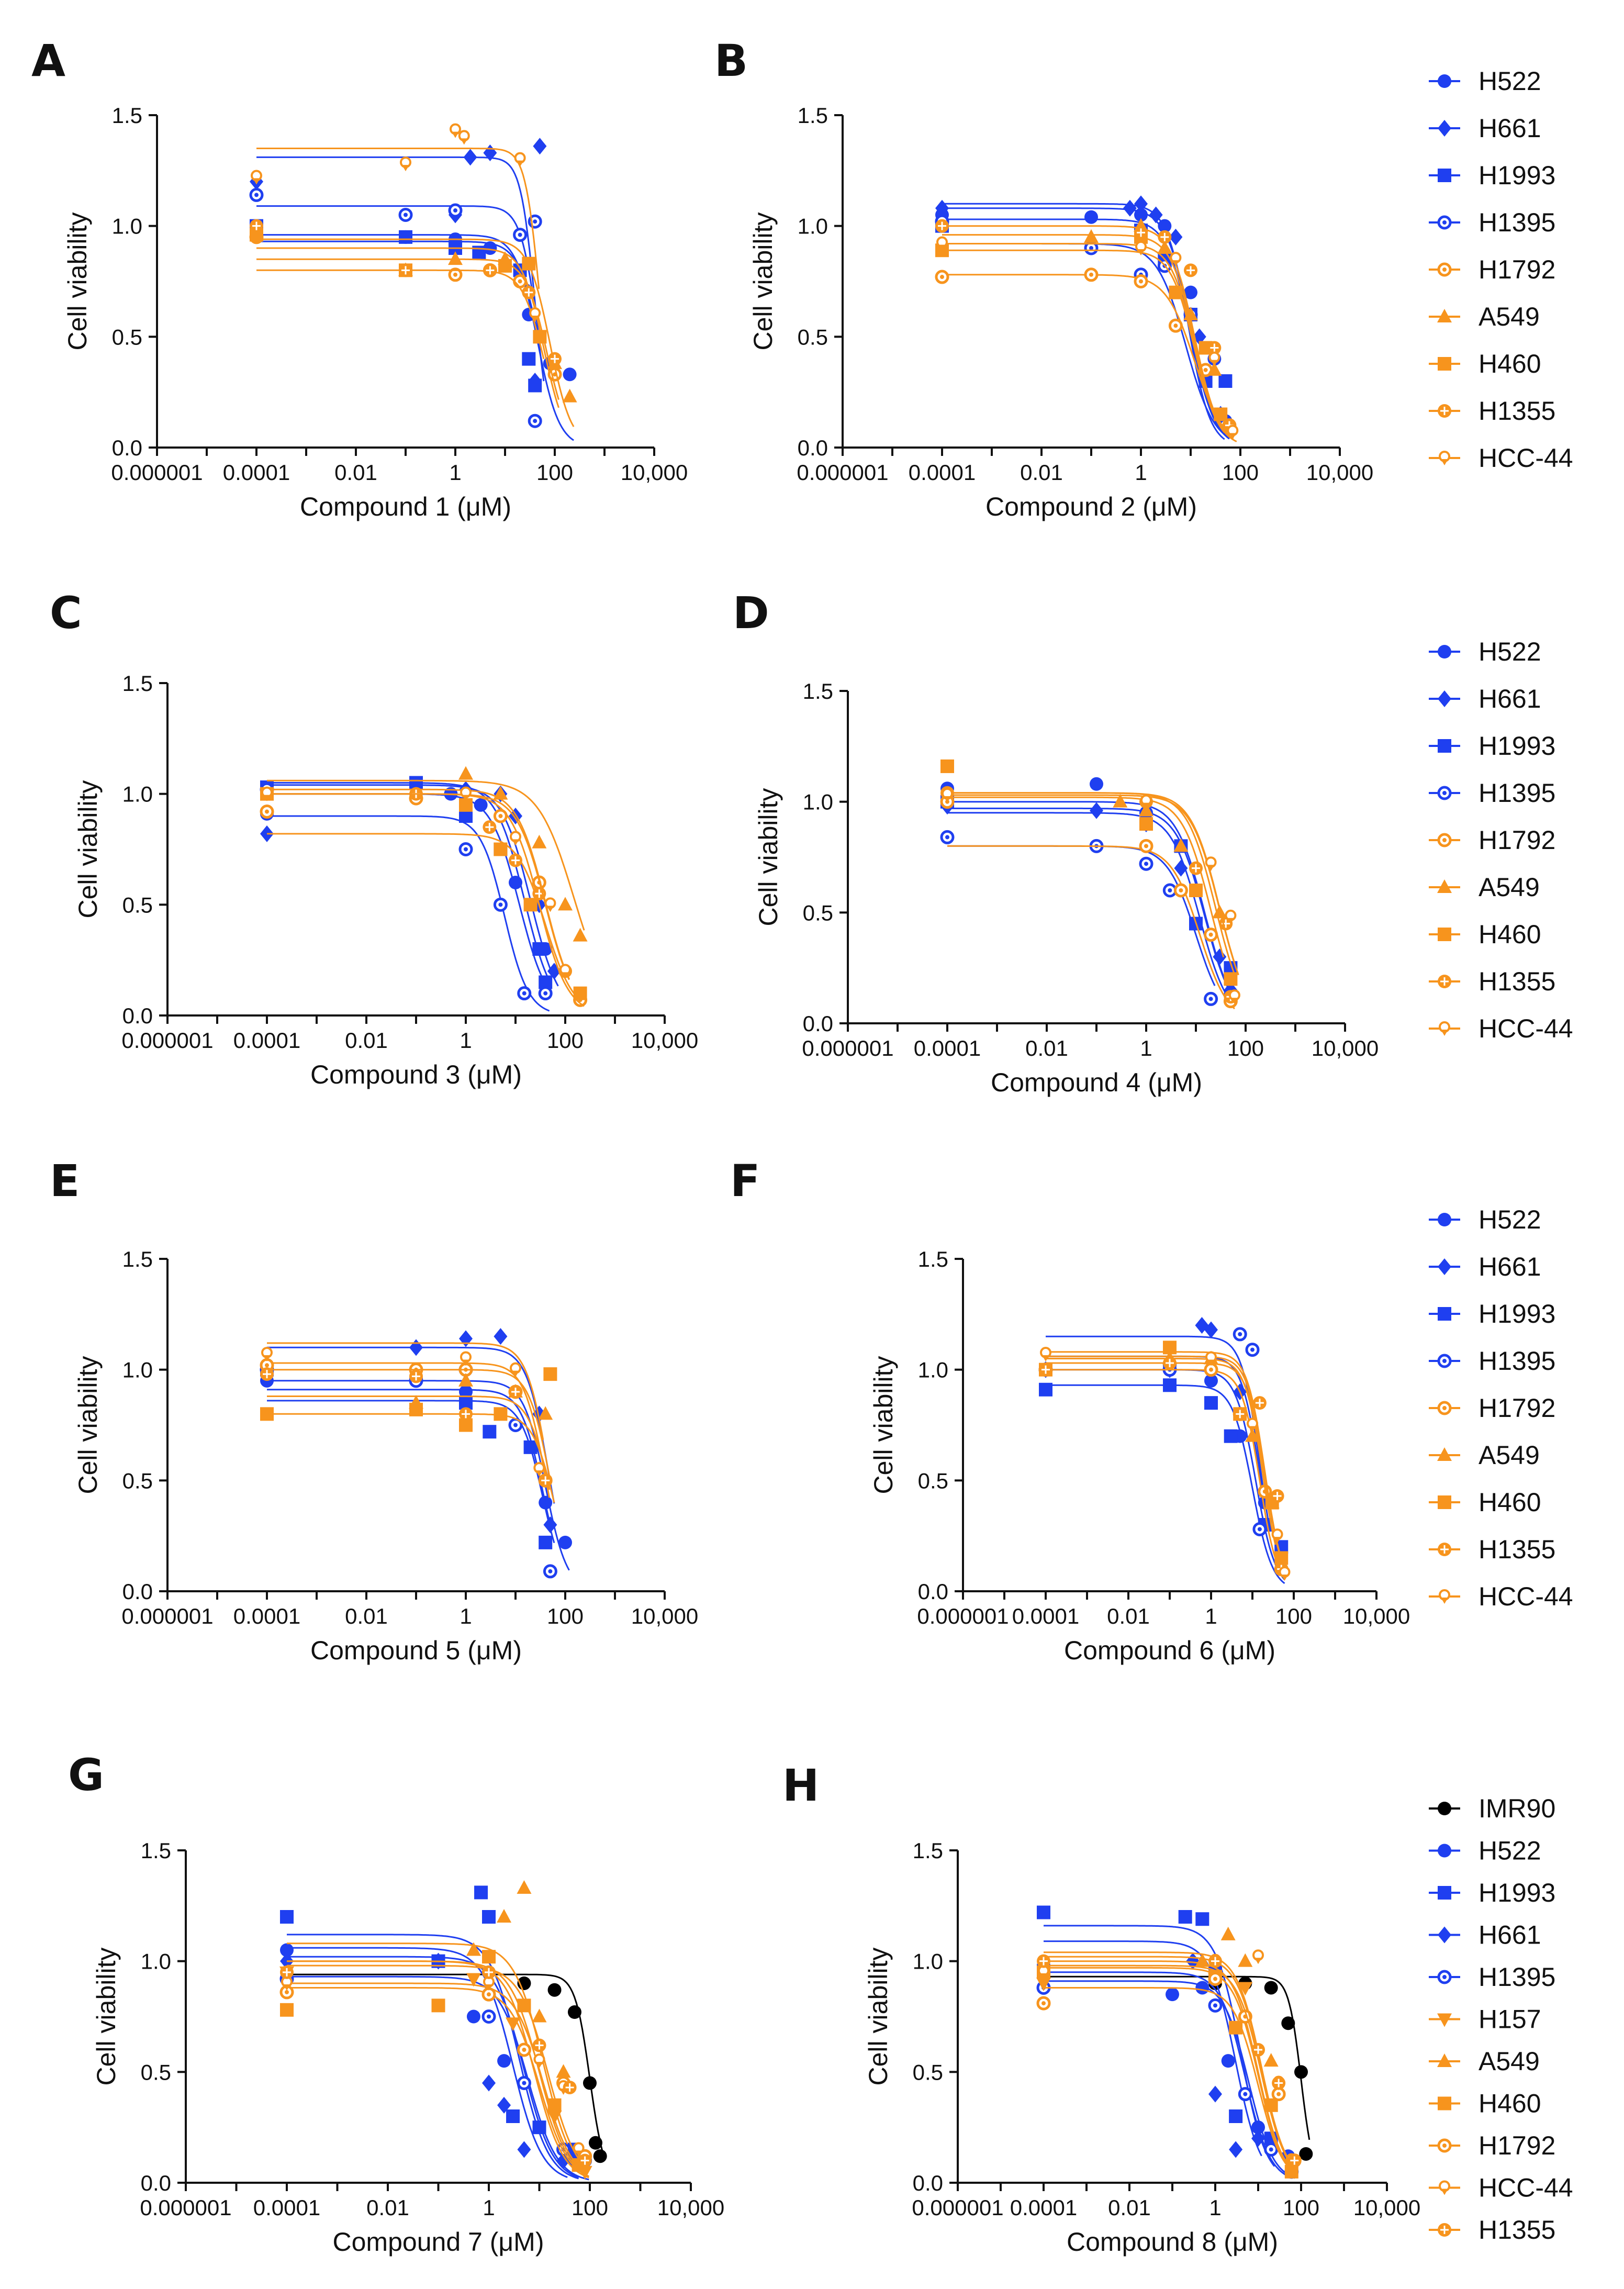  I want to click on legend-entry: IMR90, so click(1492, 1808).